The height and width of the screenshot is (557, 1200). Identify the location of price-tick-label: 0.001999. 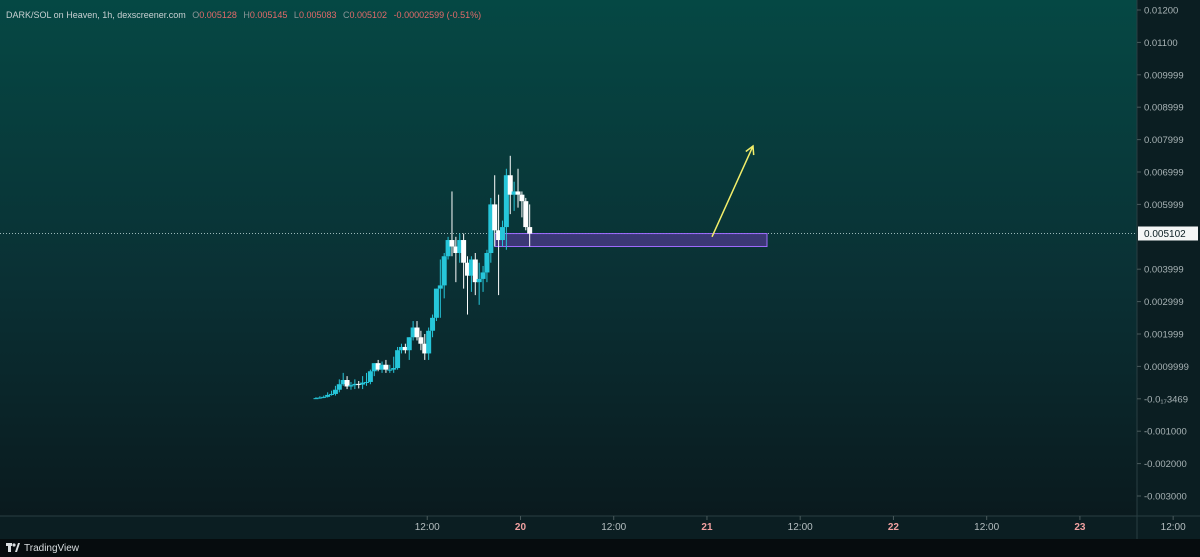
(1164, 335).